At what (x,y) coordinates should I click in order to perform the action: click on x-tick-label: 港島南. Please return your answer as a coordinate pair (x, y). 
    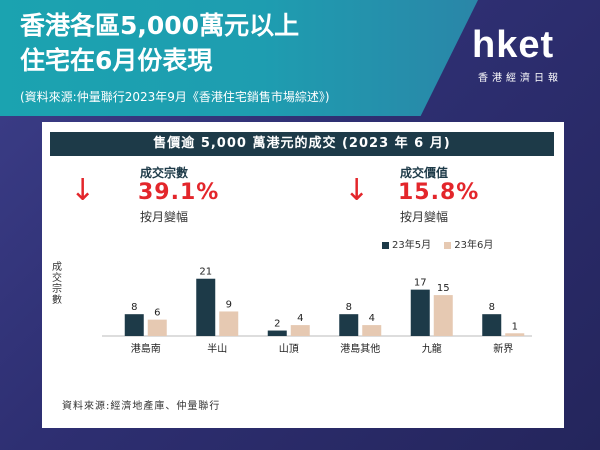
    Looking at the image, I should click on (146, 348).